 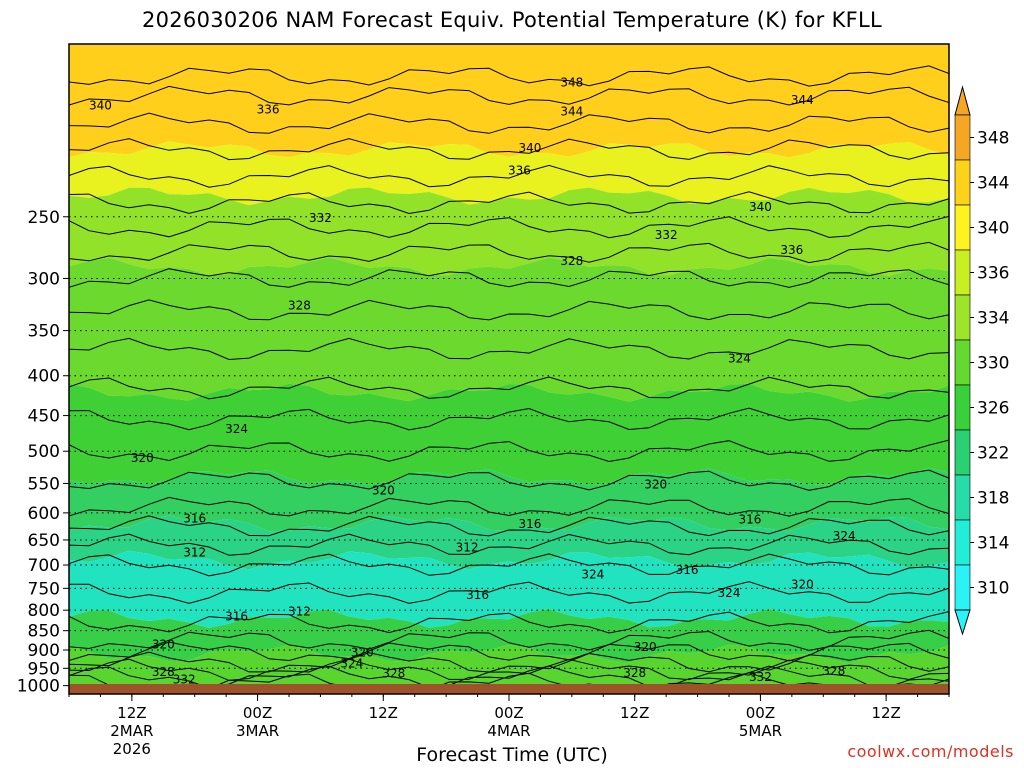 I want to click on ground-surface-bar, so click(x=509, y=689).